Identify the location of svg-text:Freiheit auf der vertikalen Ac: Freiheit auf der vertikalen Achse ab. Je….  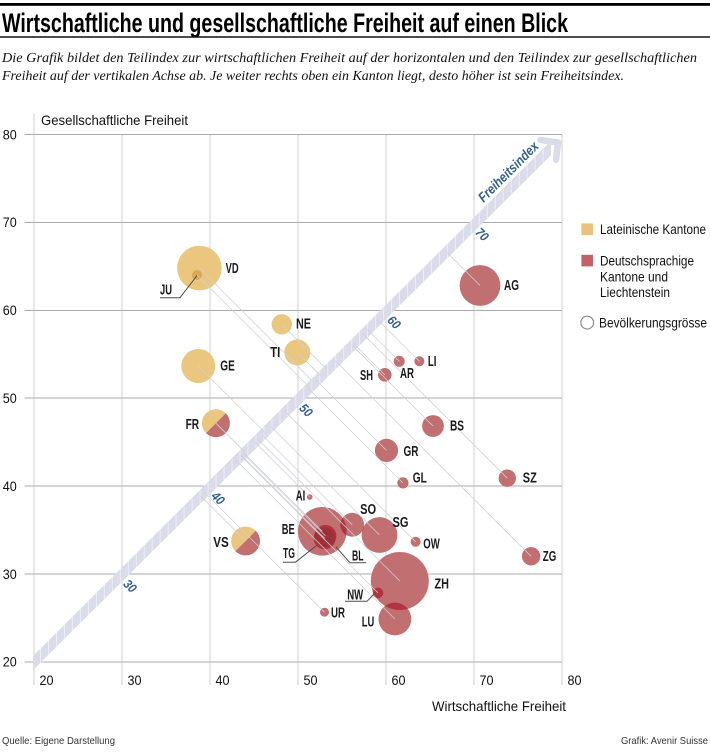
(312, 75).